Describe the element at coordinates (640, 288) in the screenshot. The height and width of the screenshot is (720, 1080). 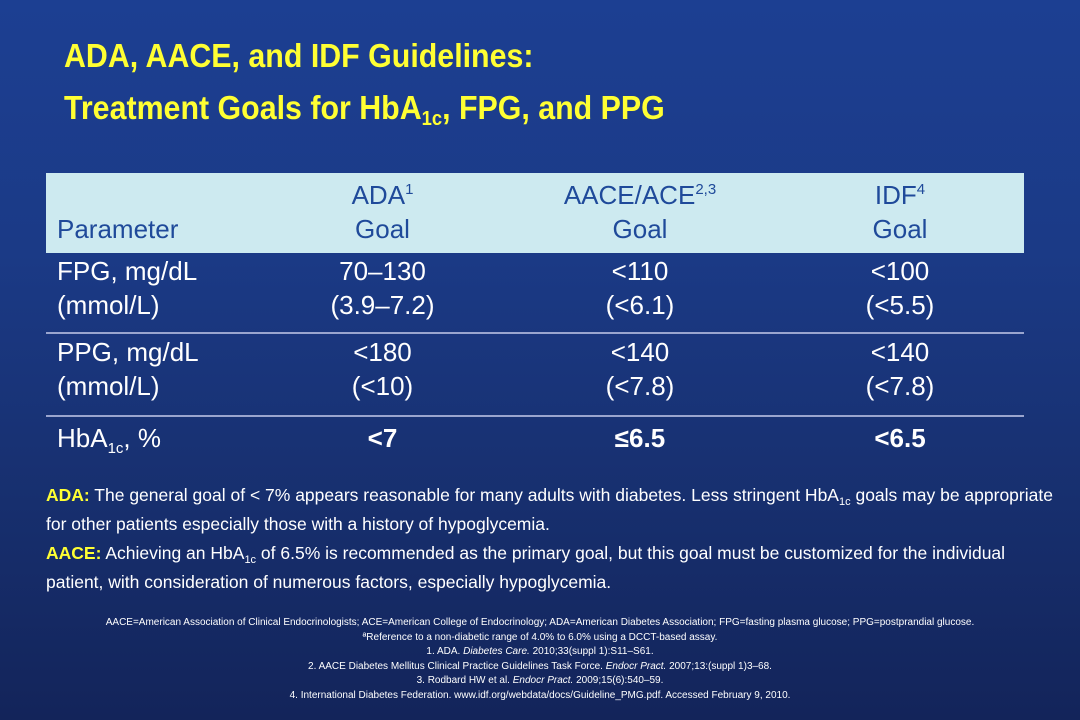
I see `row-fpg-aace: <110 (<6.1)` at that location.